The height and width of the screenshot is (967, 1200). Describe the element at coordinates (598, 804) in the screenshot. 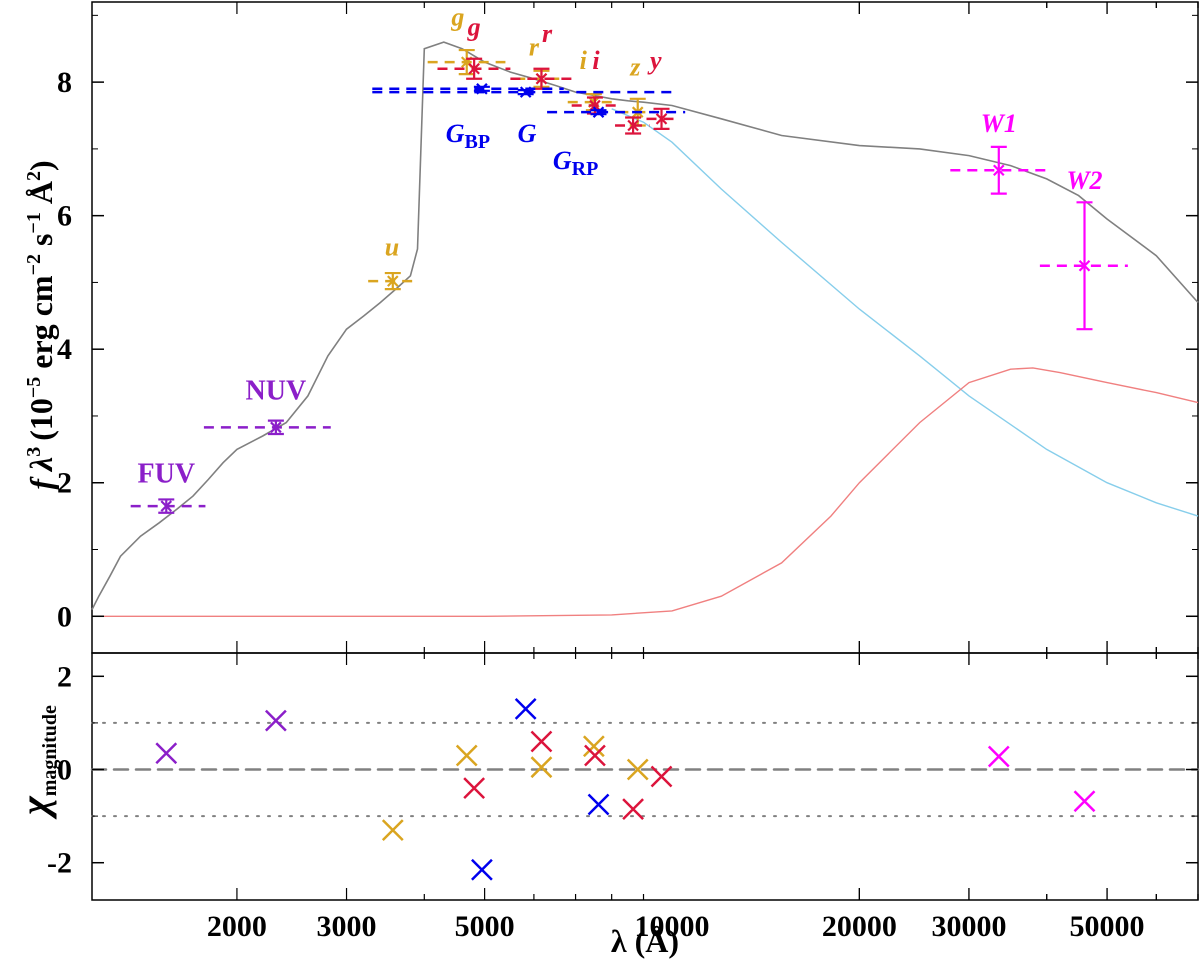

I see `residual-point-g_rp` at that location.